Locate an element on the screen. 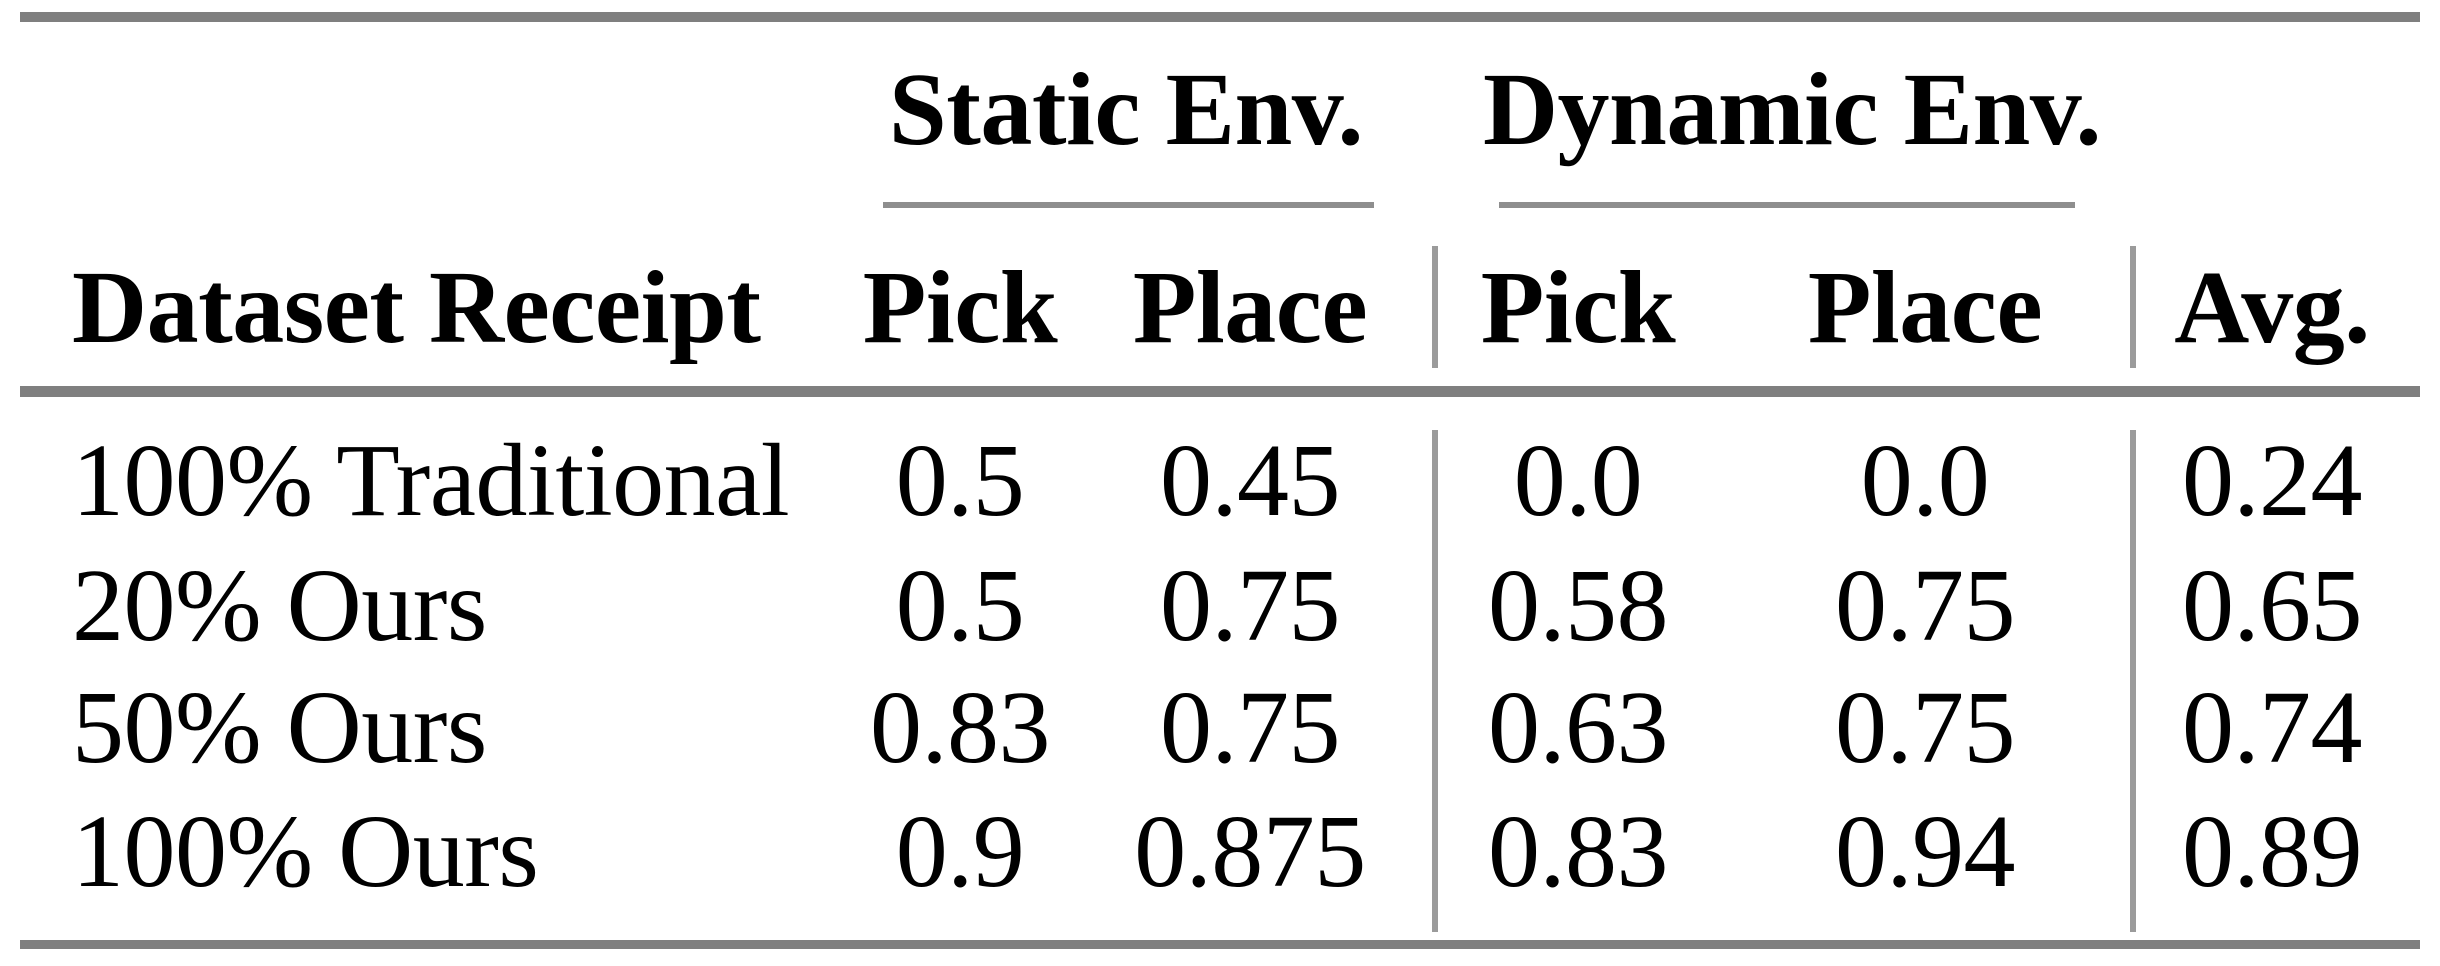  vertical-separator-1-header is located at coordinates (1435, 307).